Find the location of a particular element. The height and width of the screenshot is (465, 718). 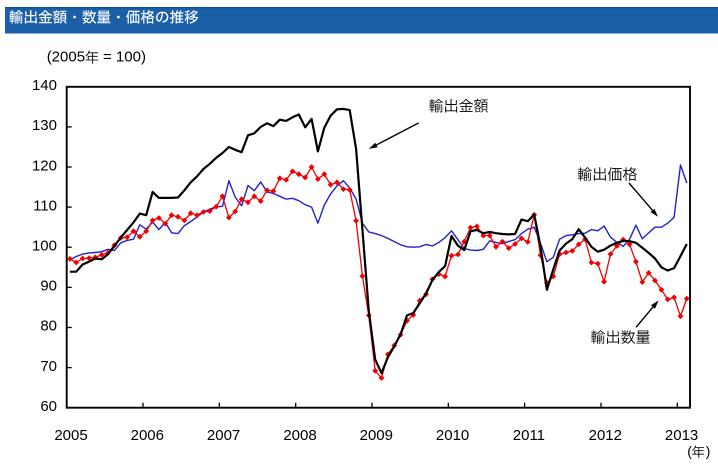

svg-text: 2009 is located at coordinates (376, 435).